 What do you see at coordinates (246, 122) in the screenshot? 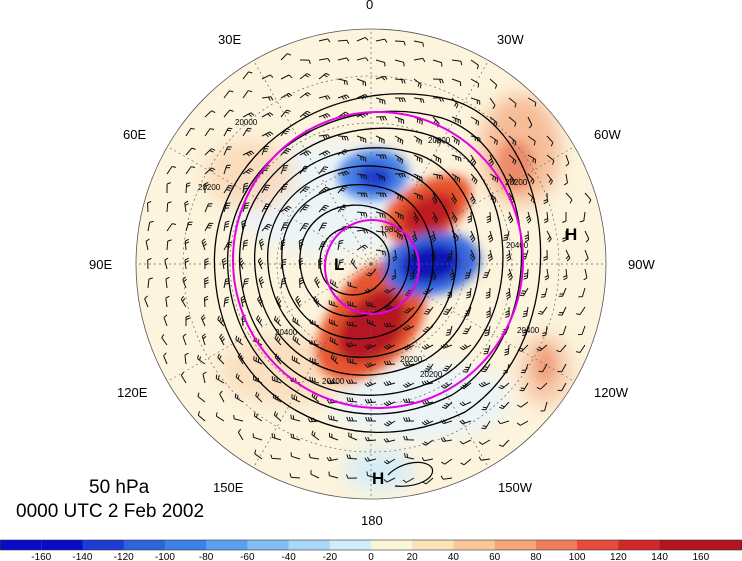
I see `contour-label: 20000` at bounding box center [246, 122].